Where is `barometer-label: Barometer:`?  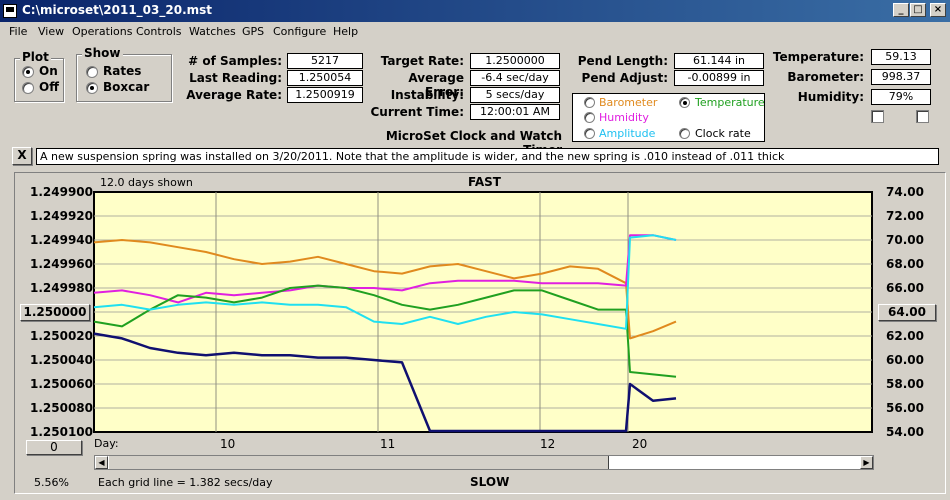 barometer-label: Barometer: is located at coordinates (825, 77).